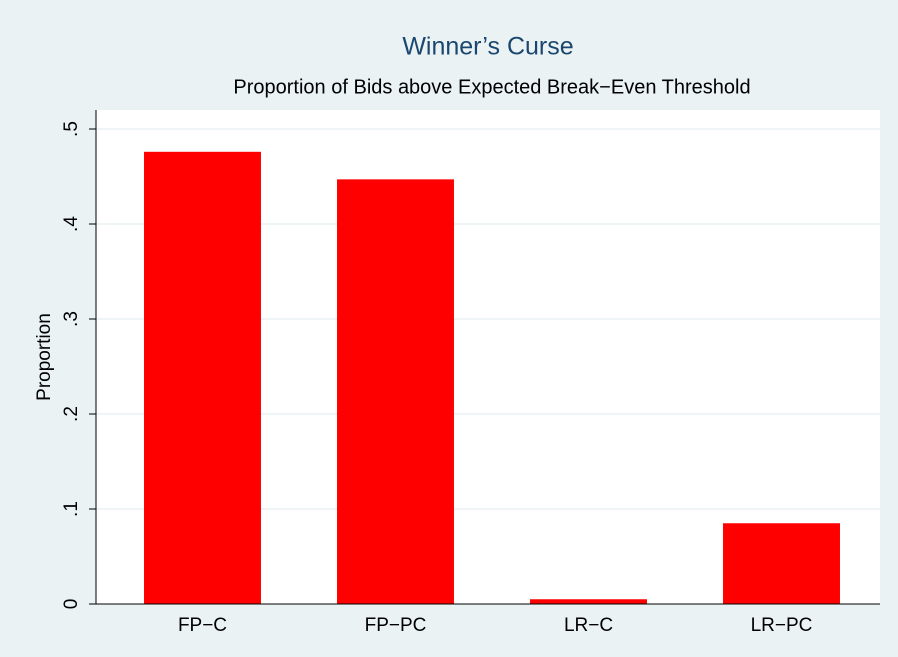  Describe the element at coordinates (487, 47) in the screenshot. I see `chart-title: Winner’s Curse` at that location.